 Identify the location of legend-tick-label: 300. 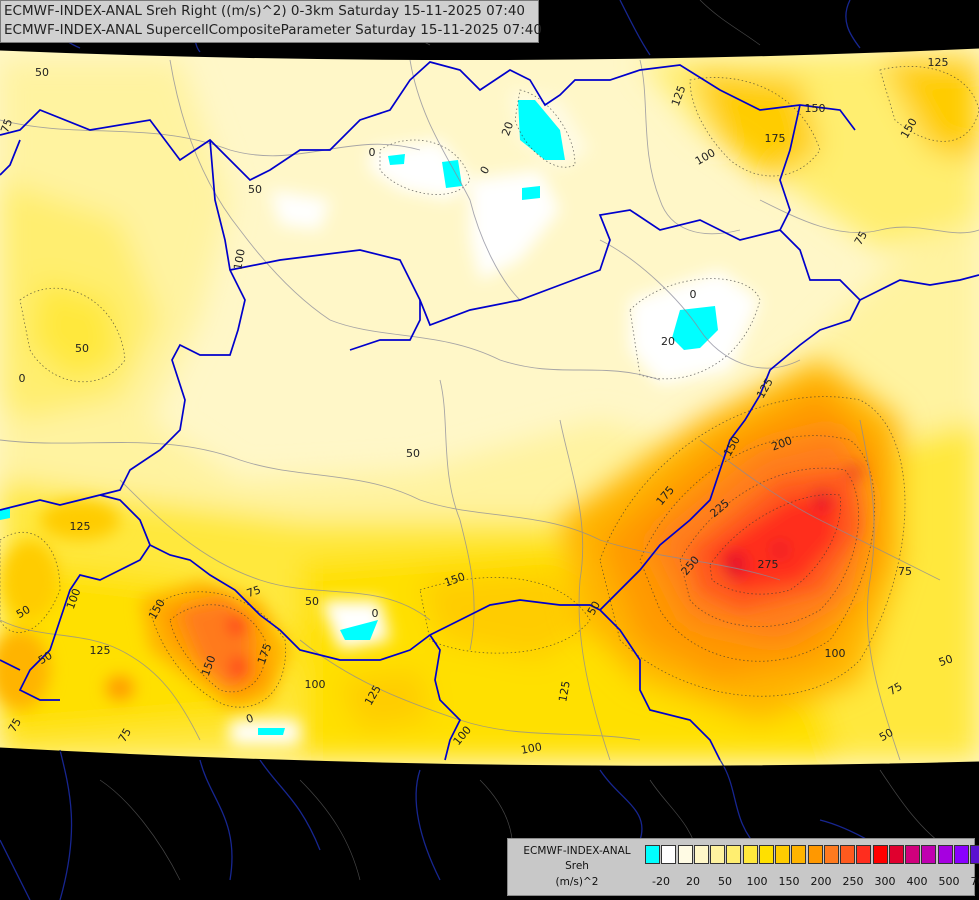
(885, 881).